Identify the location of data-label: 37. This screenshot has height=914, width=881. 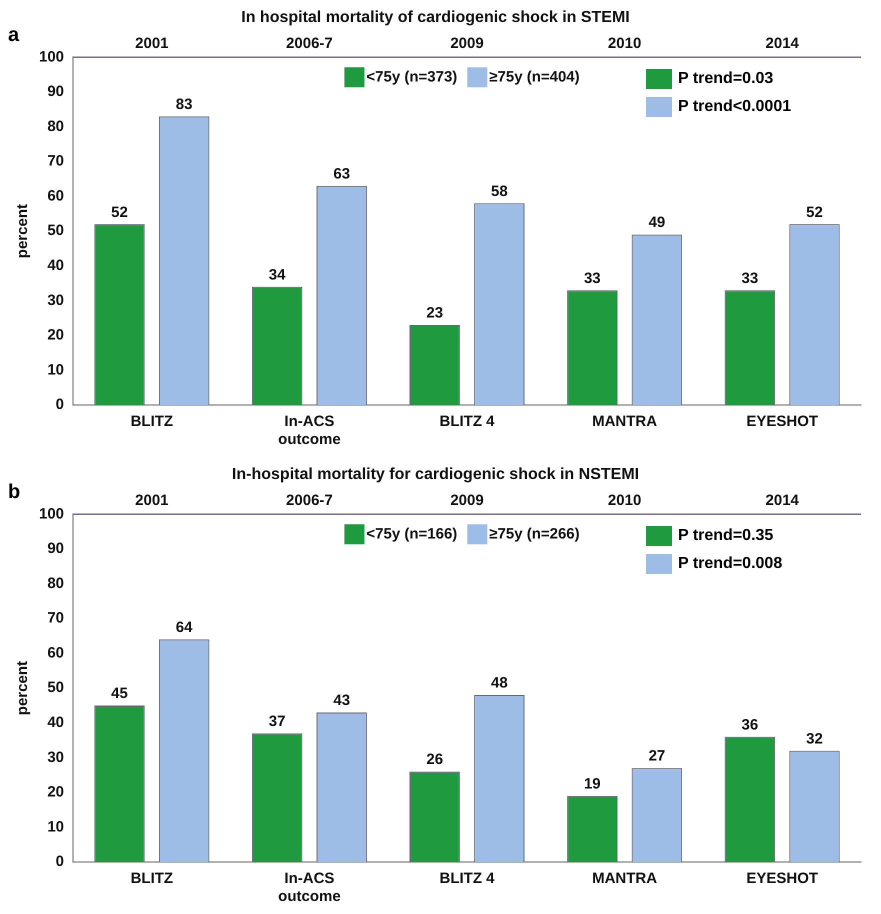
(277, 721).